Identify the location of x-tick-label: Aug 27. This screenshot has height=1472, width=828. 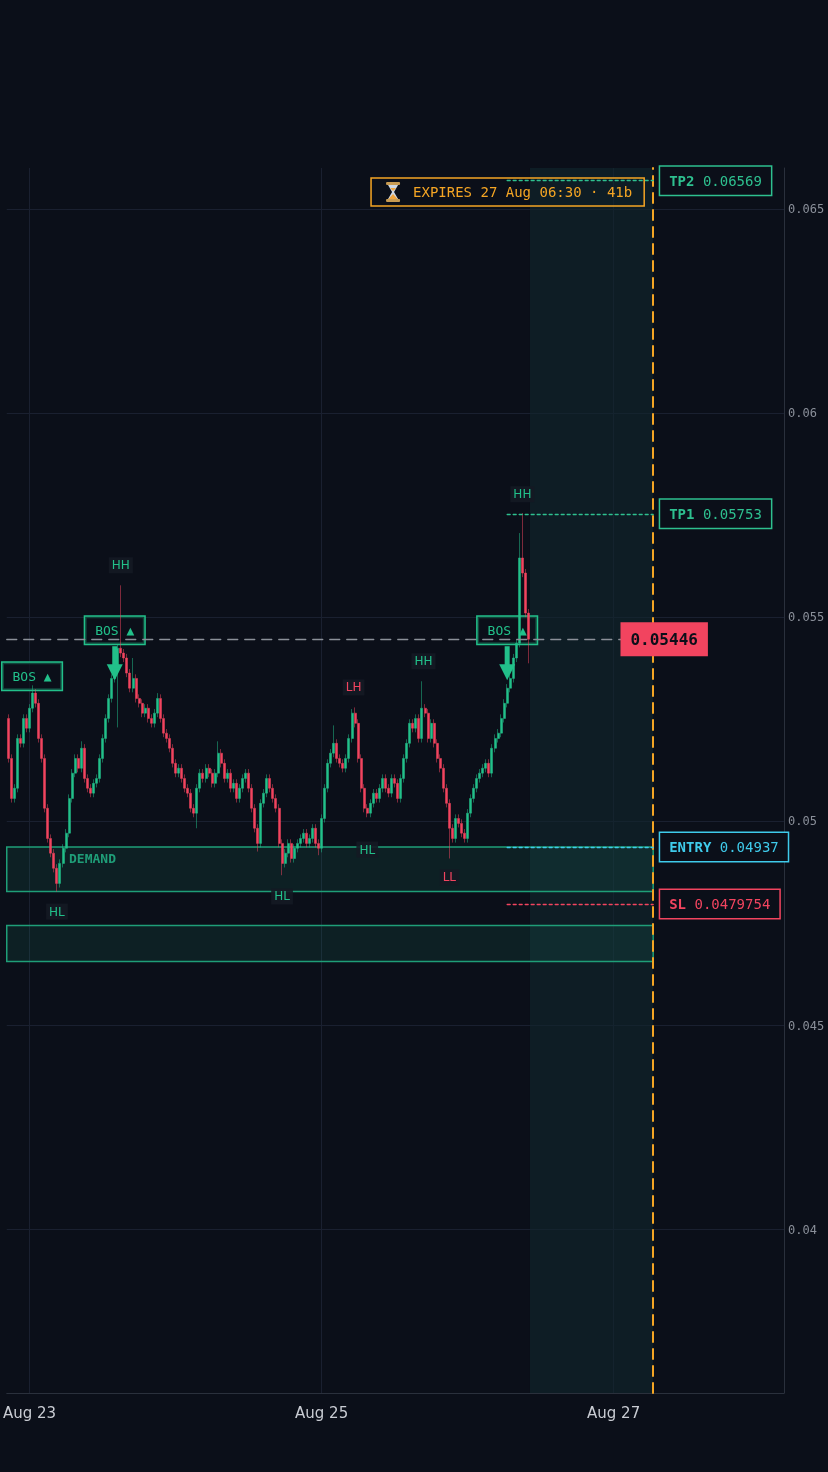
(614, 1412).